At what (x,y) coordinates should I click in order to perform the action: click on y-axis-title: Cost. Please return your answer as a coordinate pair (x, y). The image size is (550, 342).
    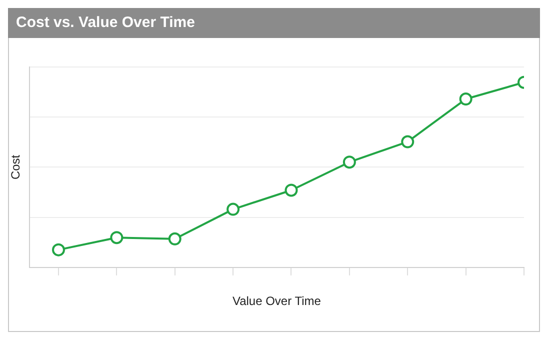
    Looking at the image, I should click on (15, 167).